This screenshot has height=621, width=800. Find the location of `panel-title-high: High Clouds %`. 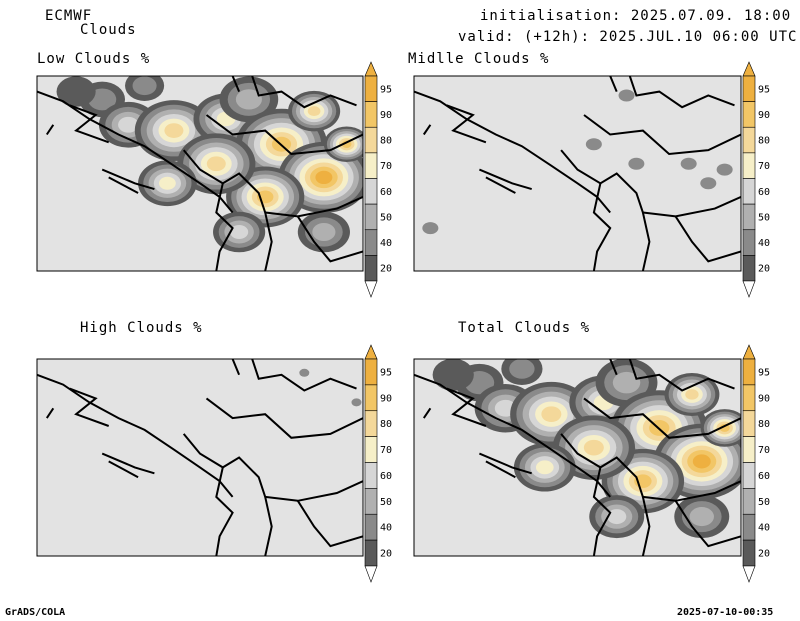

panel-title-high: High Clouds % is located at coordinates (141, 328).